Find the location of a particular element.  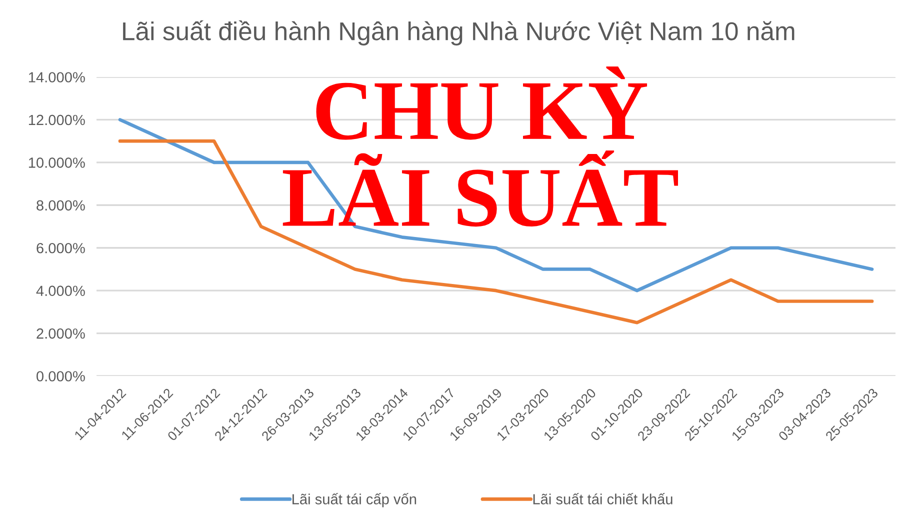

legend-label: Lãi suất tái chiết khấu is located at coordinates (602, 498).